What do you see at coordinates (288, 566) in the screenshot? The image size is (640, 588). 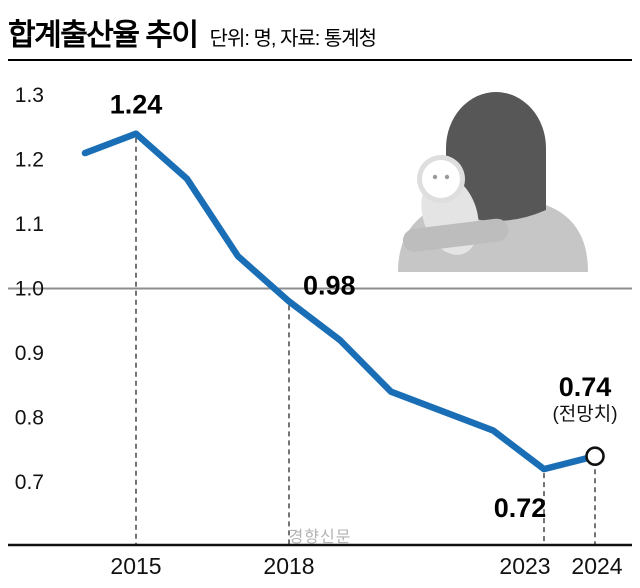 I see `x-tick-label: 2018` at bounding box center [288, 566].